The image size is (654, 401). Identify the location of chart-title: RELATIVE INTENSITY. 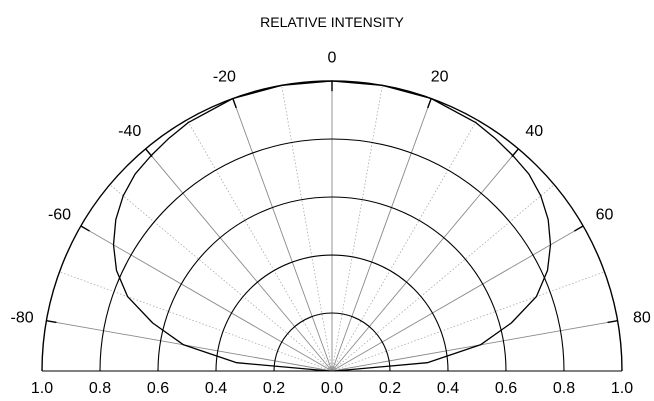
(332, 22).